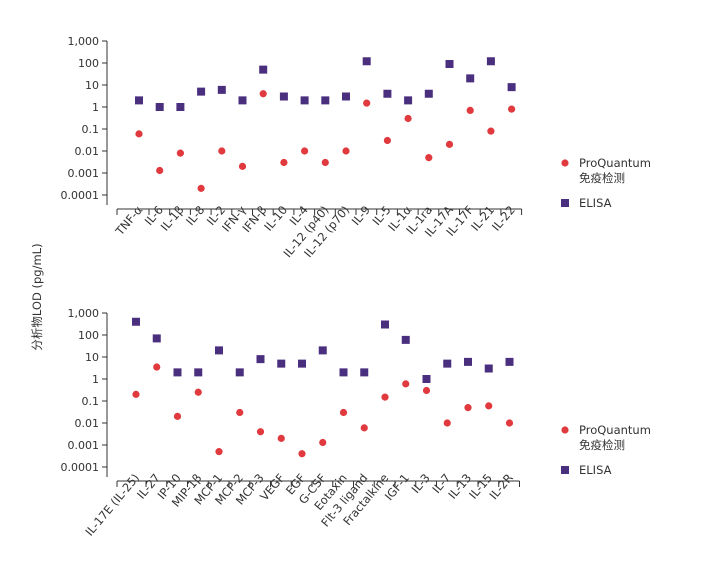 The image size is (702, 587). I want to click on x-category-label: IL-3, so click(421, 483).